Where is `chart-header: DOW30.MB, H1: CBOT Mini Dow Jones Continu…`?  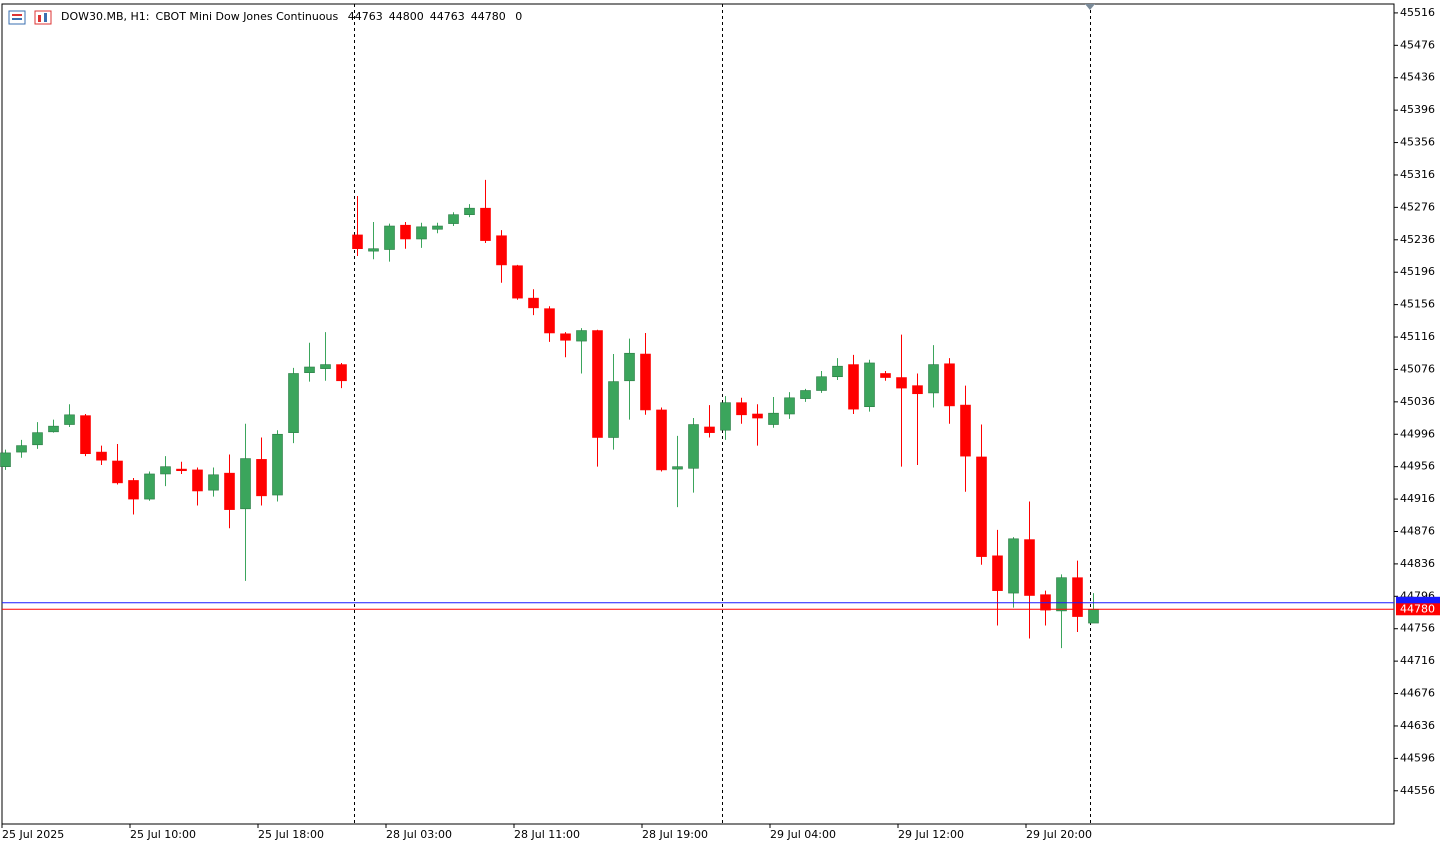 chart-header: DOW30.MB, H1: CBOT Mini Dow Jones Continu… is located at coordinates (294, 16).